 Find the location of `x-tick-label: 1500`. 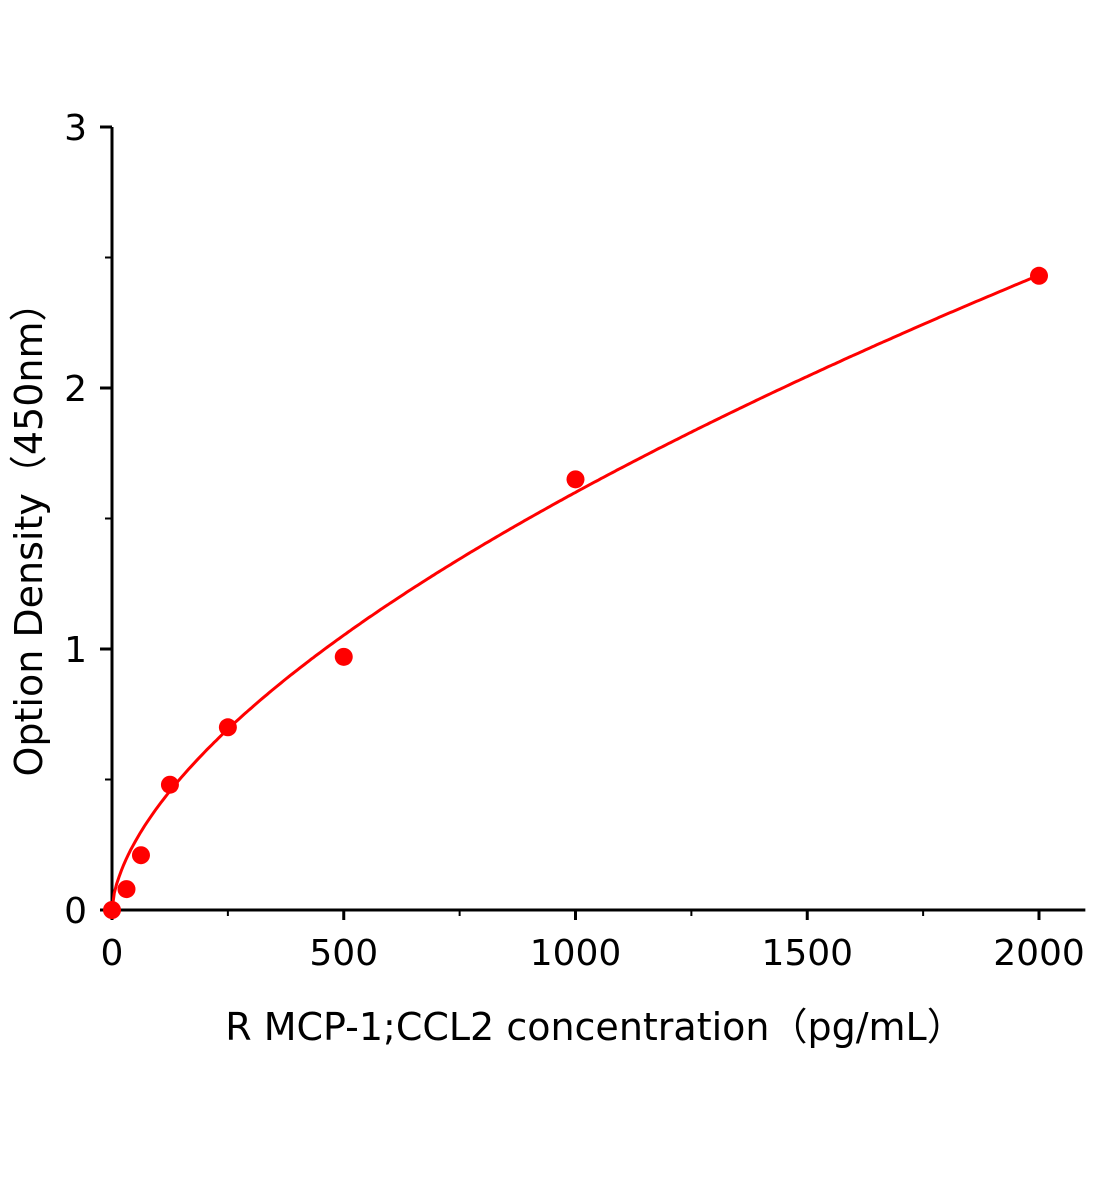

x-tick-label: 1500 is located at coordinates (807, 953).